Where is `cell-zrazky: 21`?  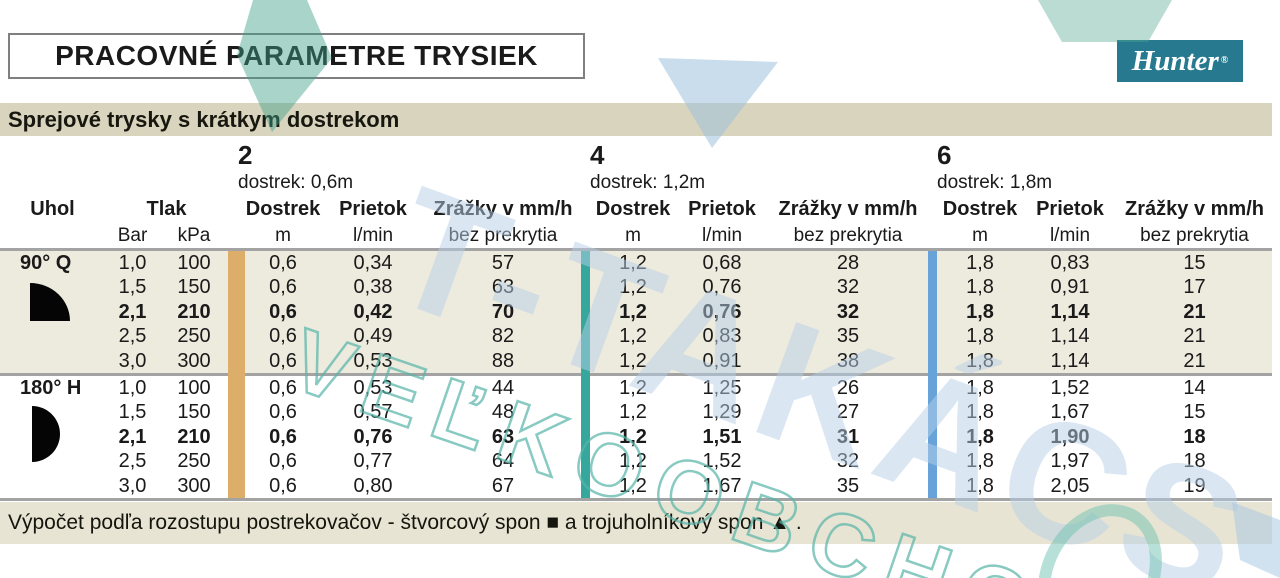
cell-zrazky: 21 is located at coordinates (1194, 311).